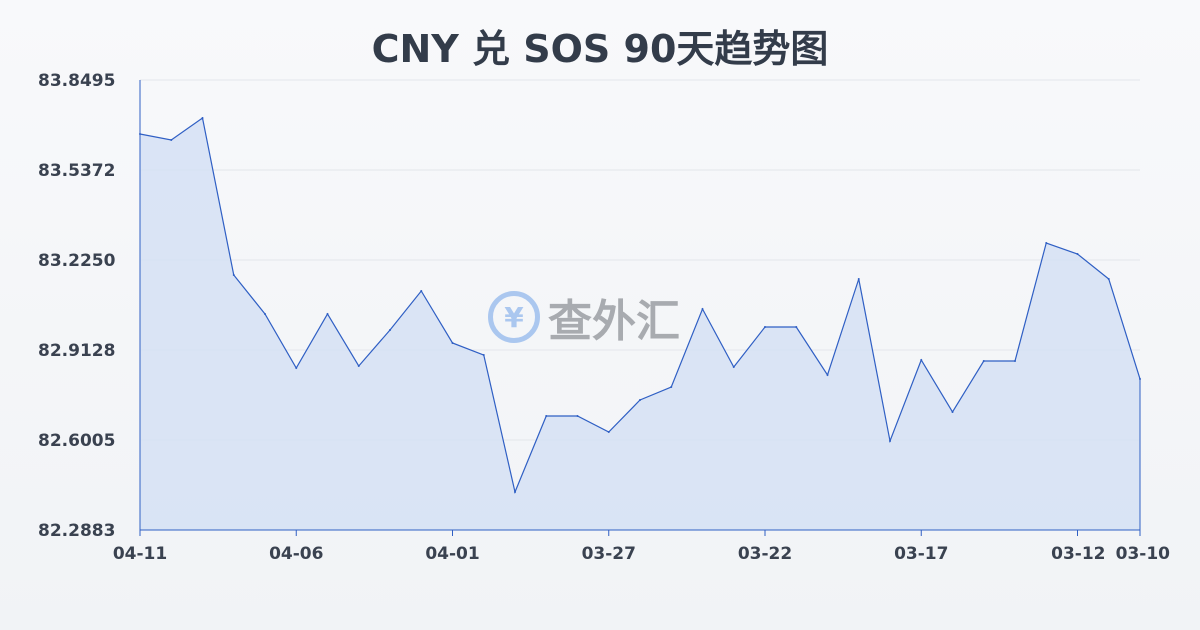 Image resolution: width=1200 pixels, height=630 pixels. What do you see at coordinates (76, 351) in the screenshot?
I see `y-tick-label: 82.9128` at bounding box center [76, 351].